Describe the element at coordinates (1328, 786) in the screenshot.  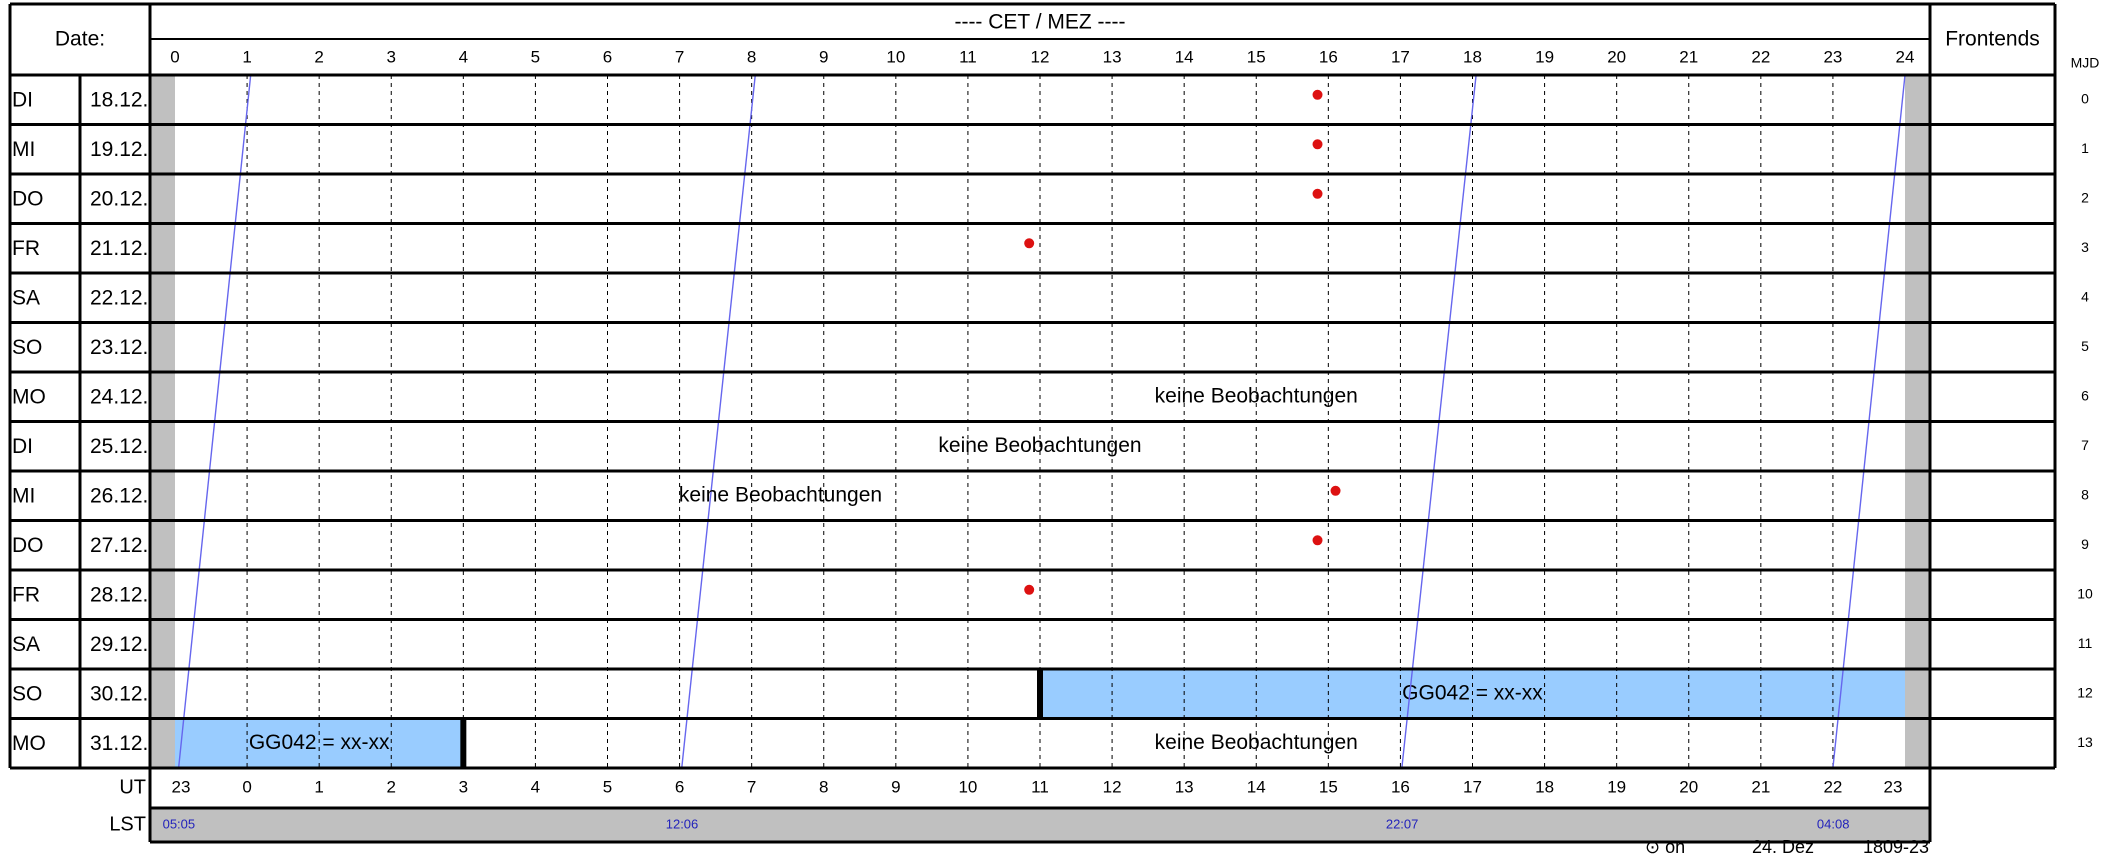
I see `ut-hour-tick: 15` at that location.